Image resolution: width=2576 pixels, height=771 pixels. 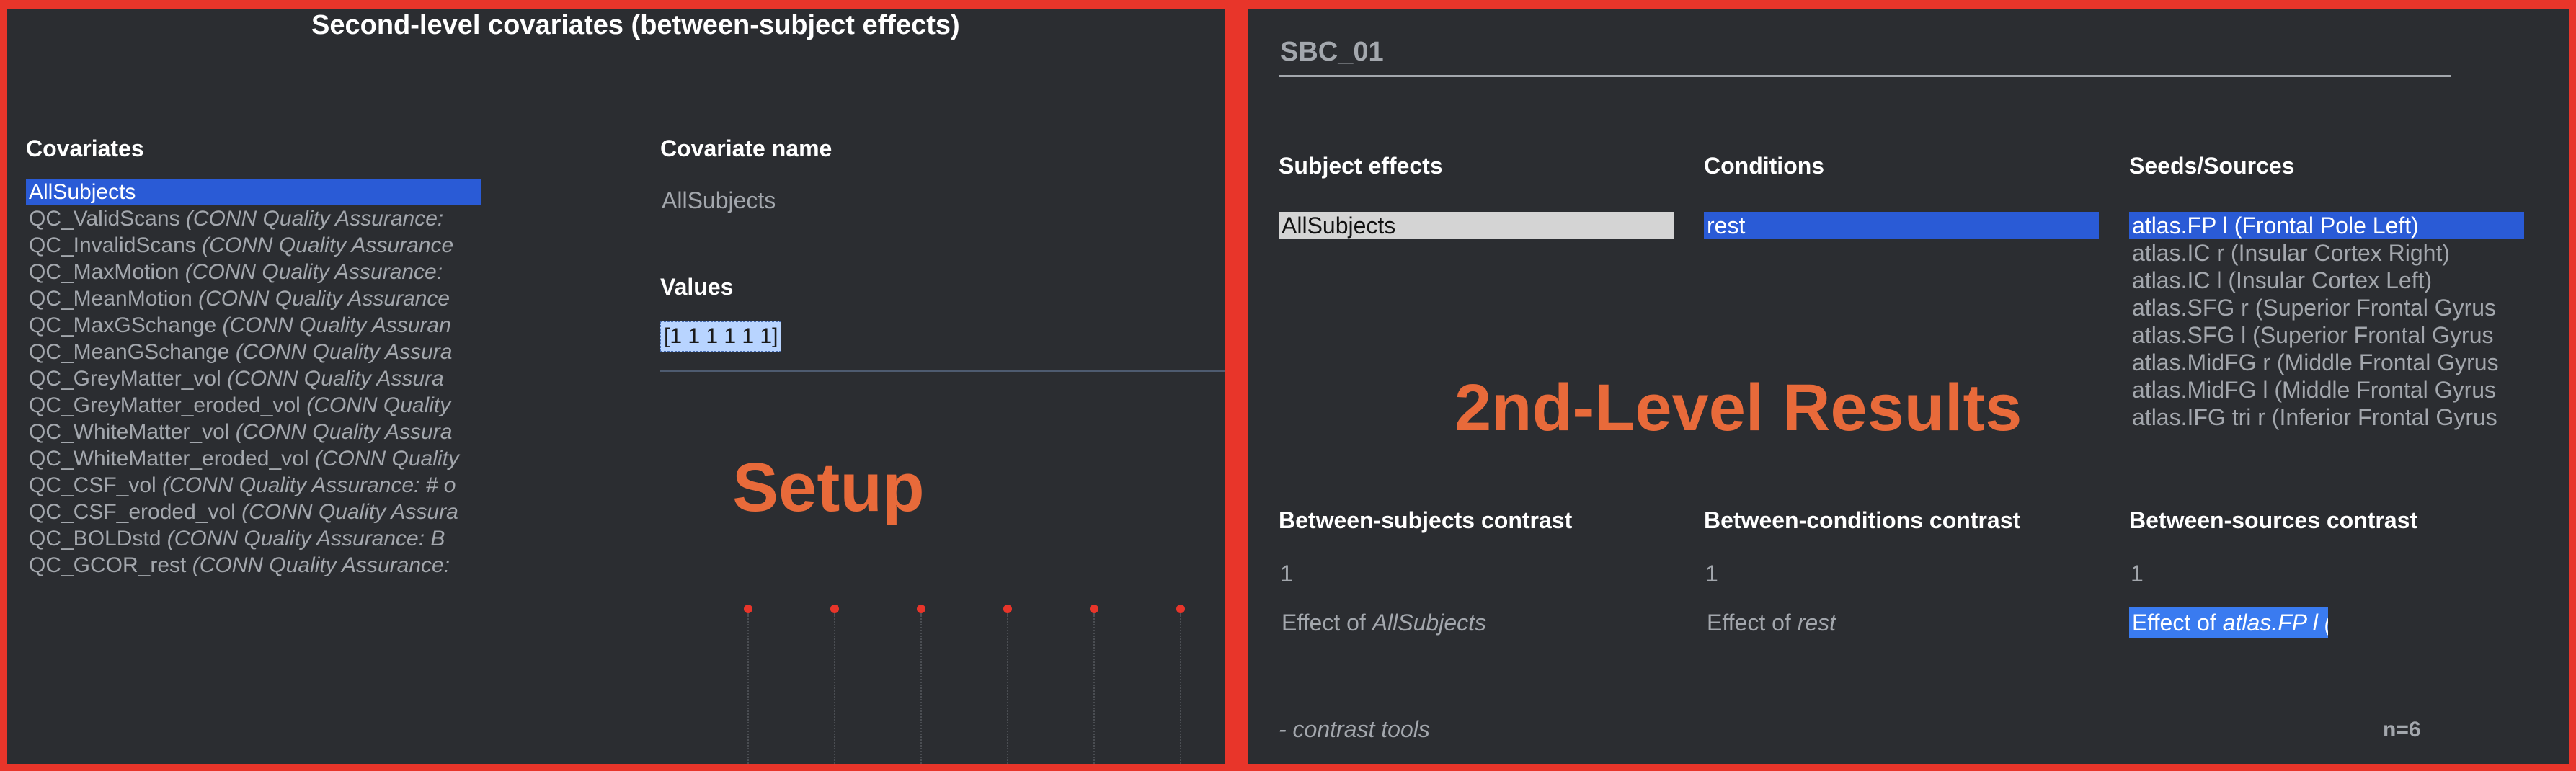 I want to click on between-sources-effect: Effect of atlas.FP l (Frontal, so click(x=2228, y=622).